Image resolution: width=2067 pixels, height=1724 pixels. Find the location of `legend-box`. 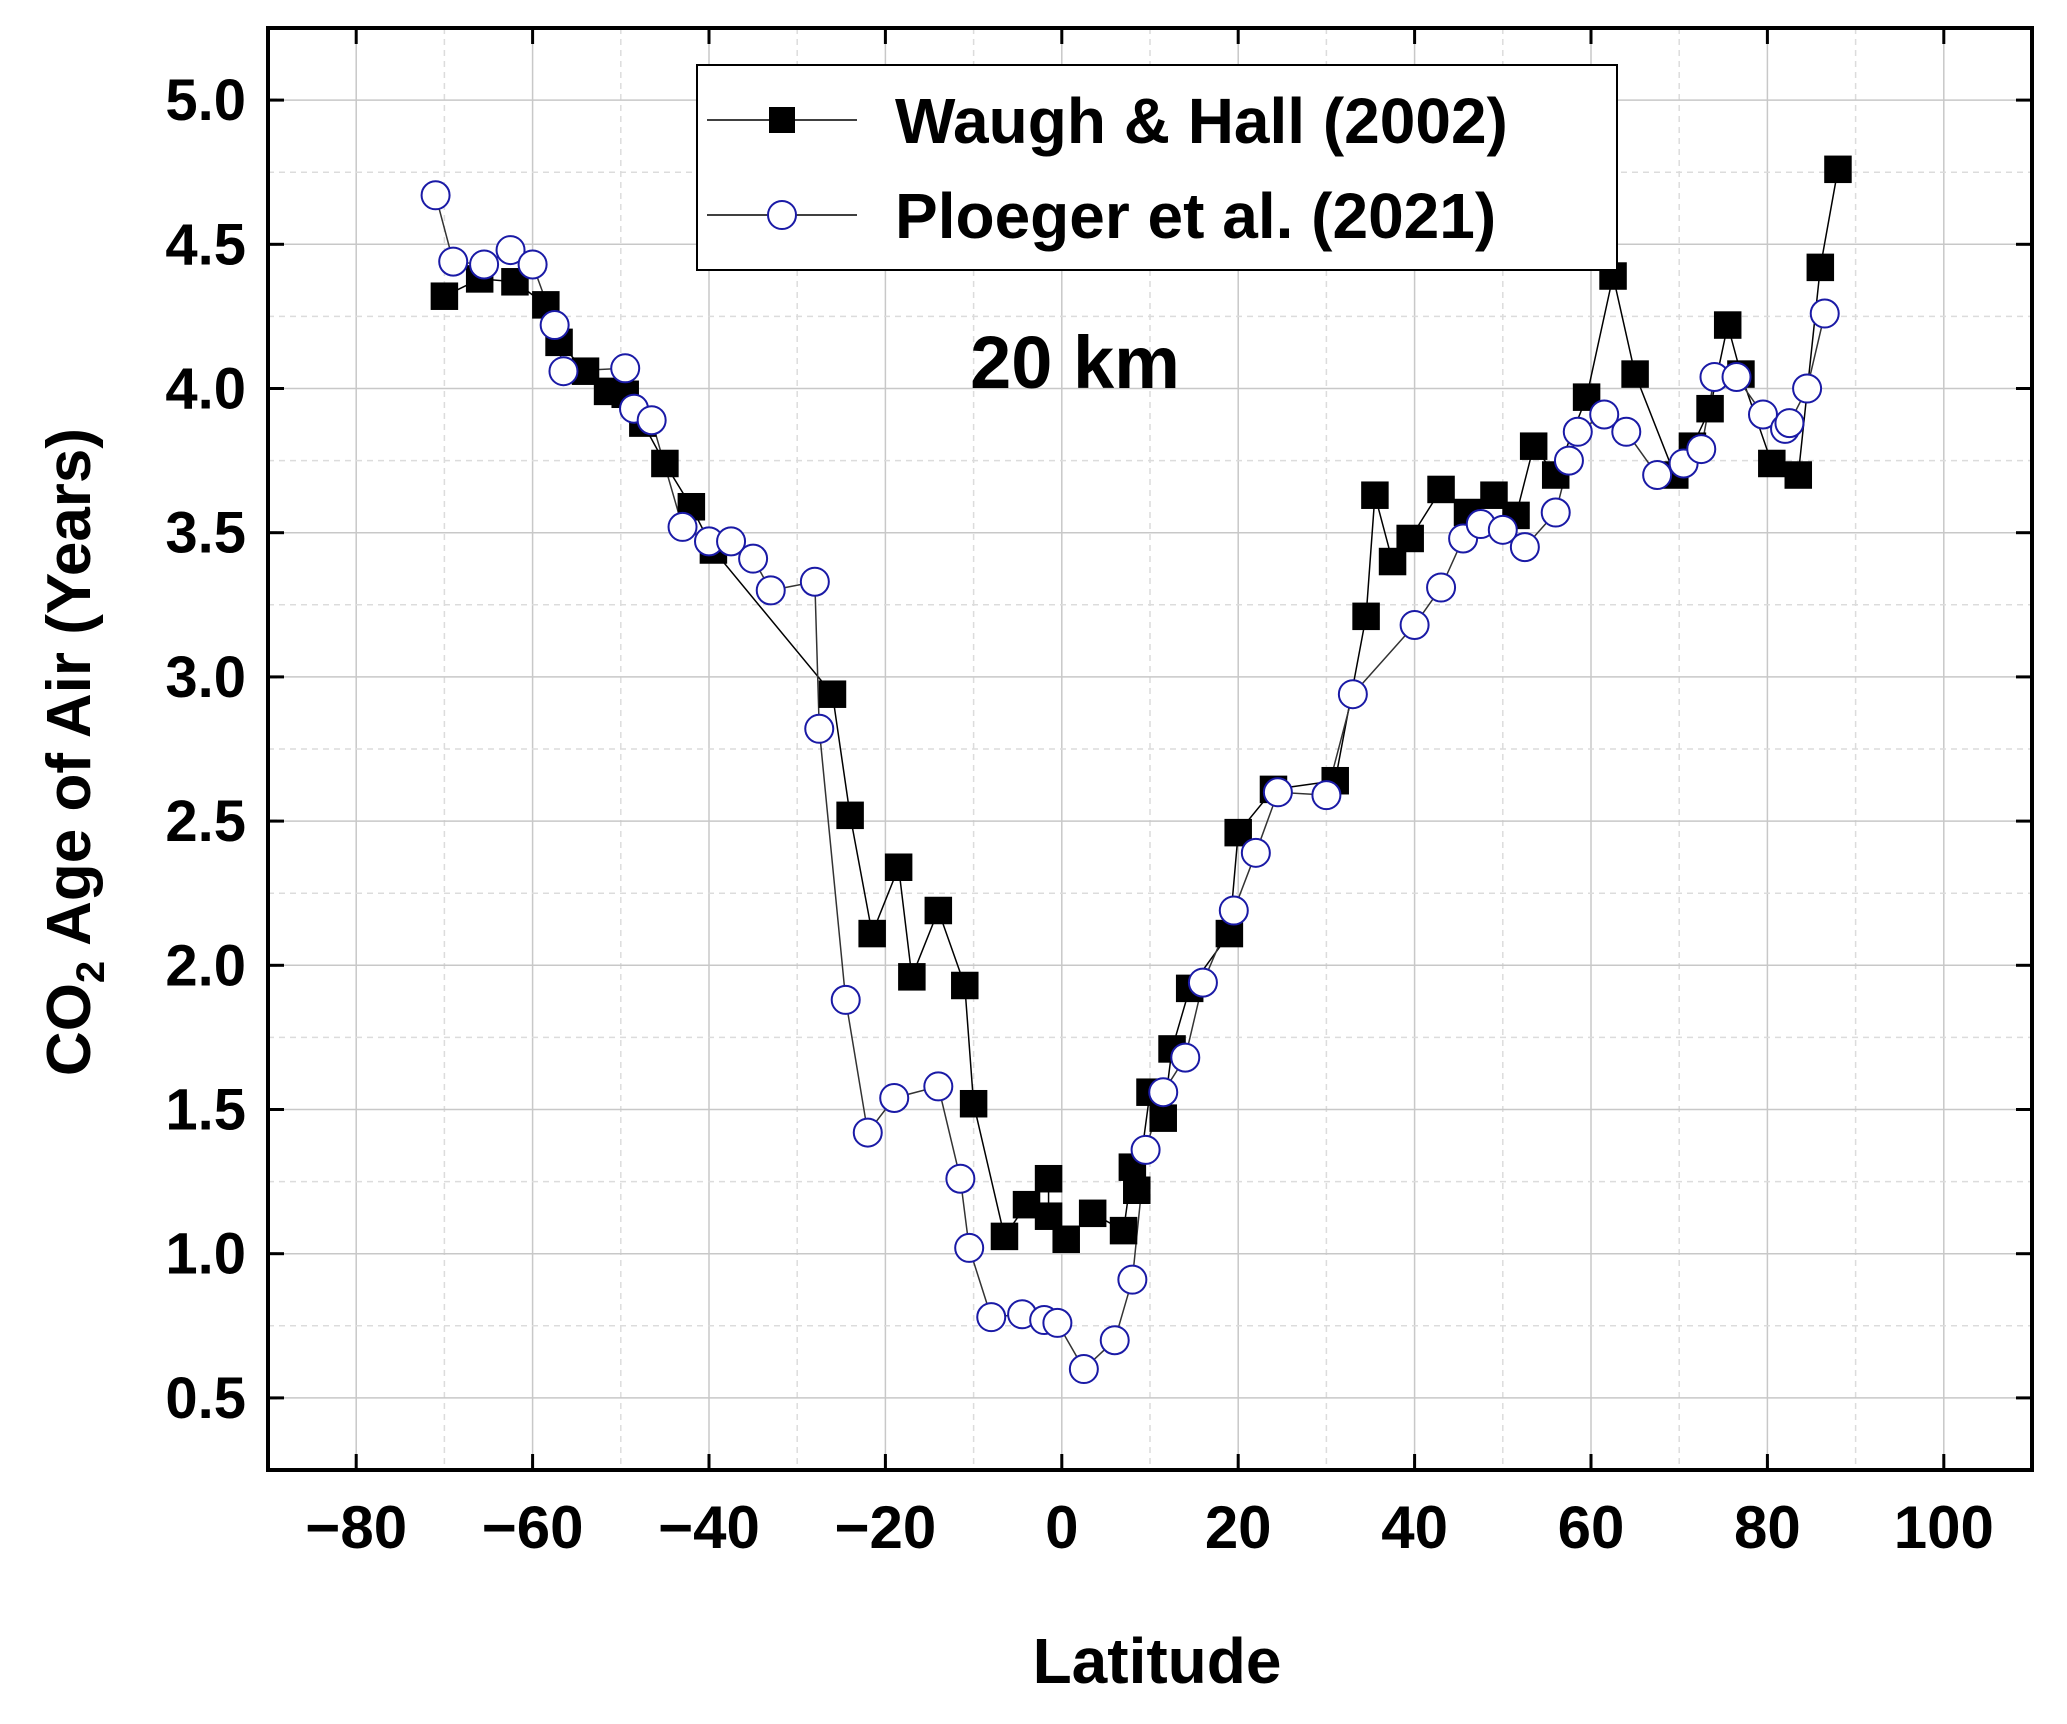

legend-box is located at coordinates (1157, 167).